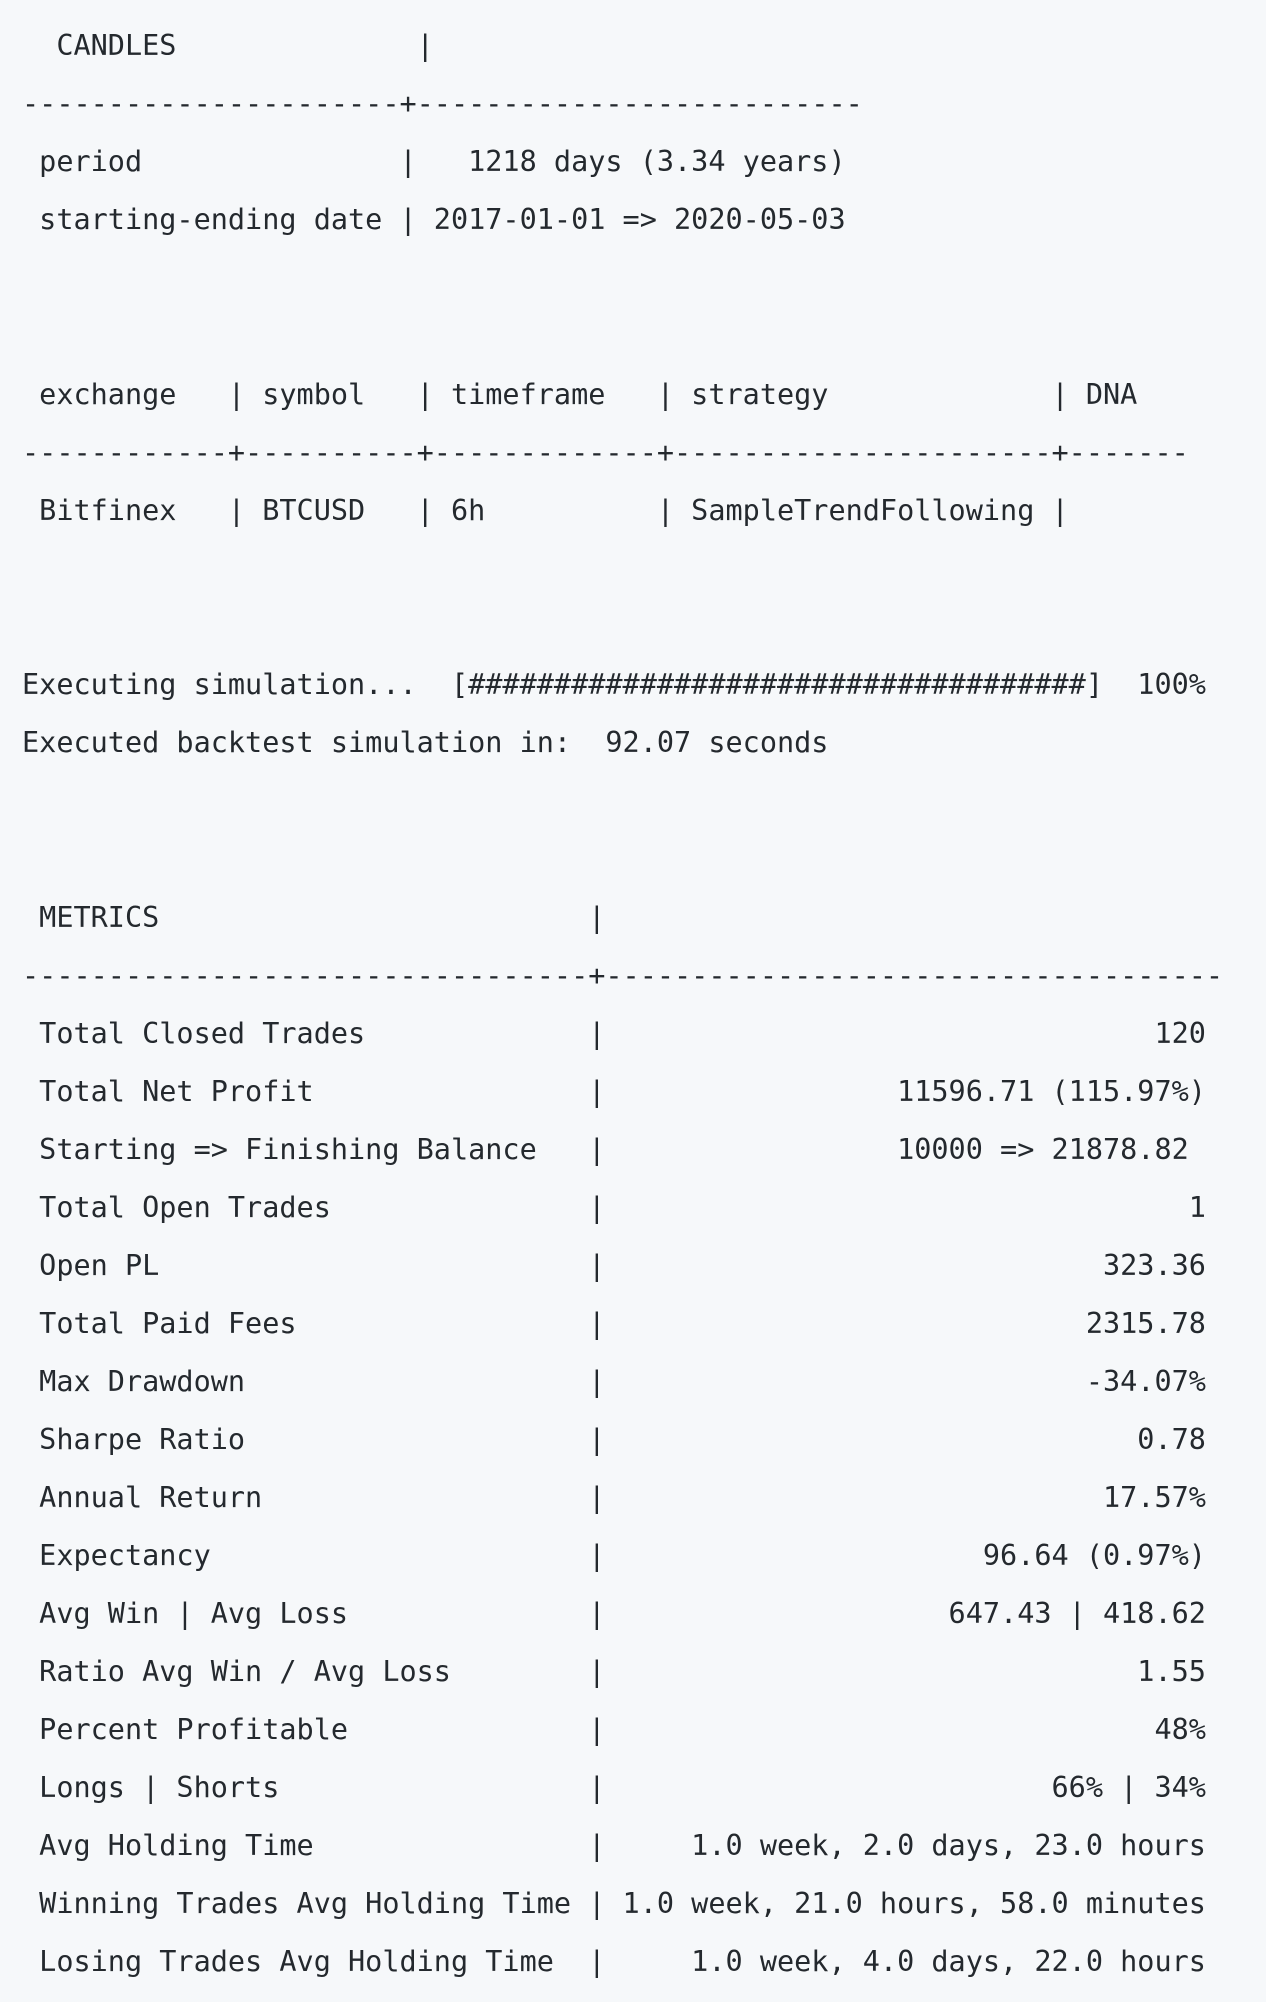 The height and width of the screenshot is (2002, 1266). Describe the element at coordinates (614, 1266) in the screenshot. I see `metrics-row: Open PL | 323.36` at that location.